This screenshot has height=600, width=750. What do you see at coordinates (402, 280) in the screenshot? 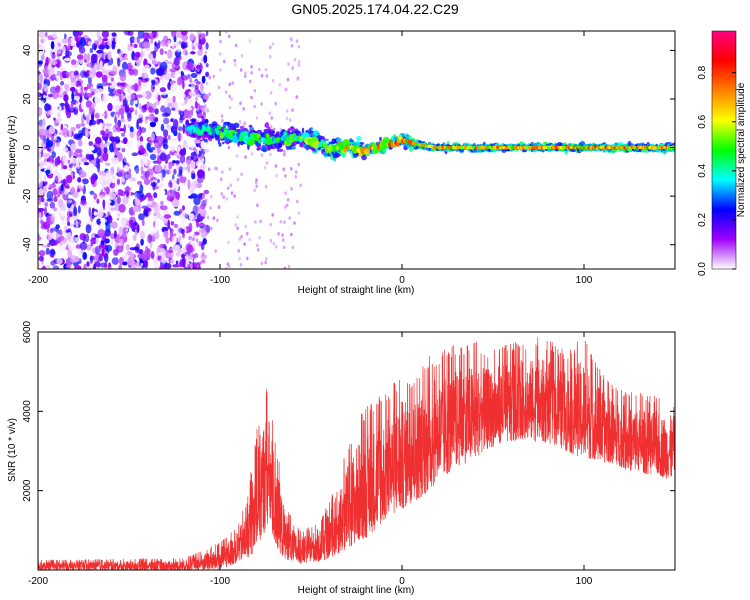
I see `spectrogram-x-tick-label: 0` at bounding box center [402, 280].